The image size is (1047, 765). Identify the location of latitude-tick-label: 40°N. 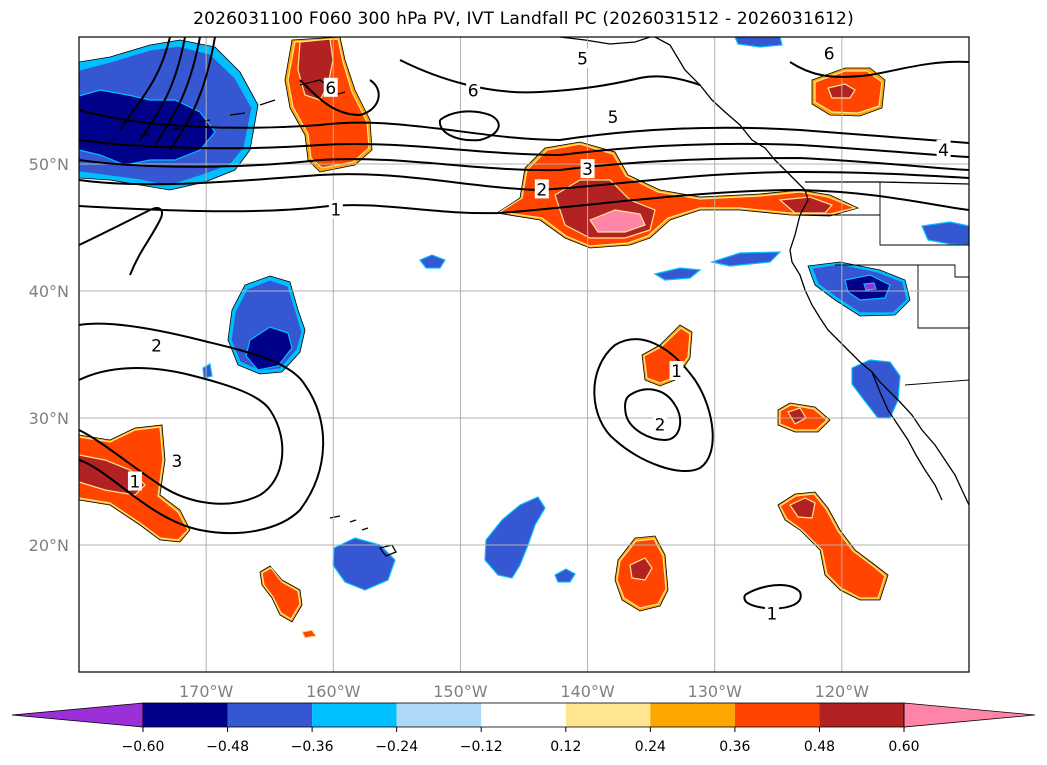
(49, 291).